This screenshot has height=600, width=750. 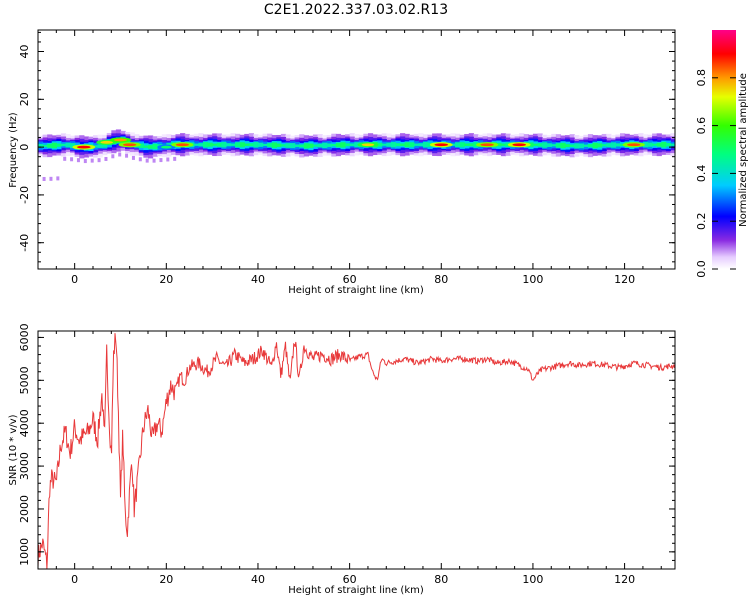 I want to click on spectrogram-marks, so click(x=356, y=155).